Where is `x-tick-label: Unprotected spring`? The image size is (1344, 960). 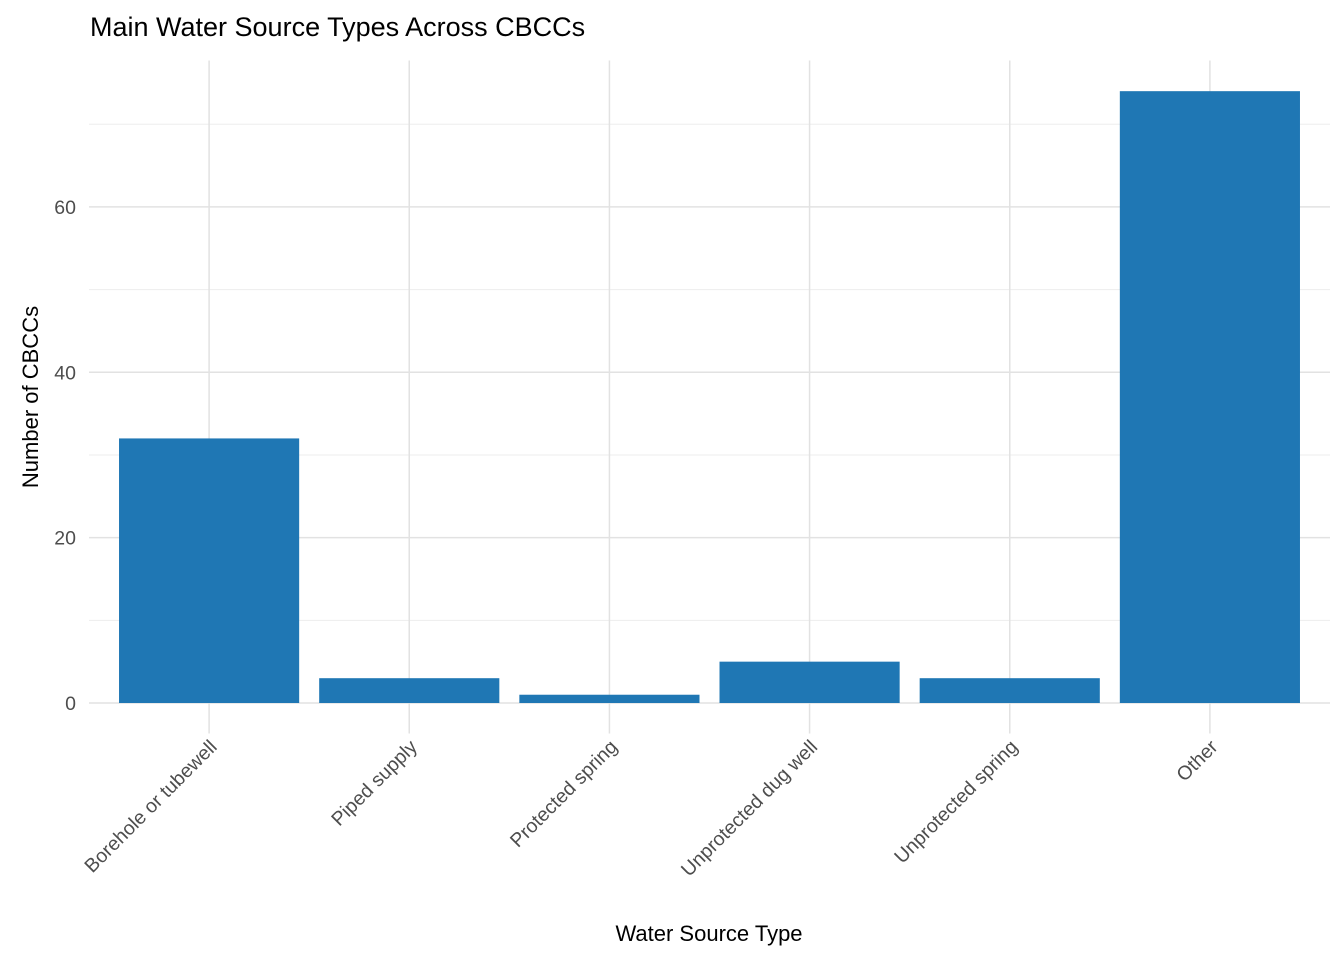
x-tick-label: Unprotected spring is located at coordinates (956, 802).